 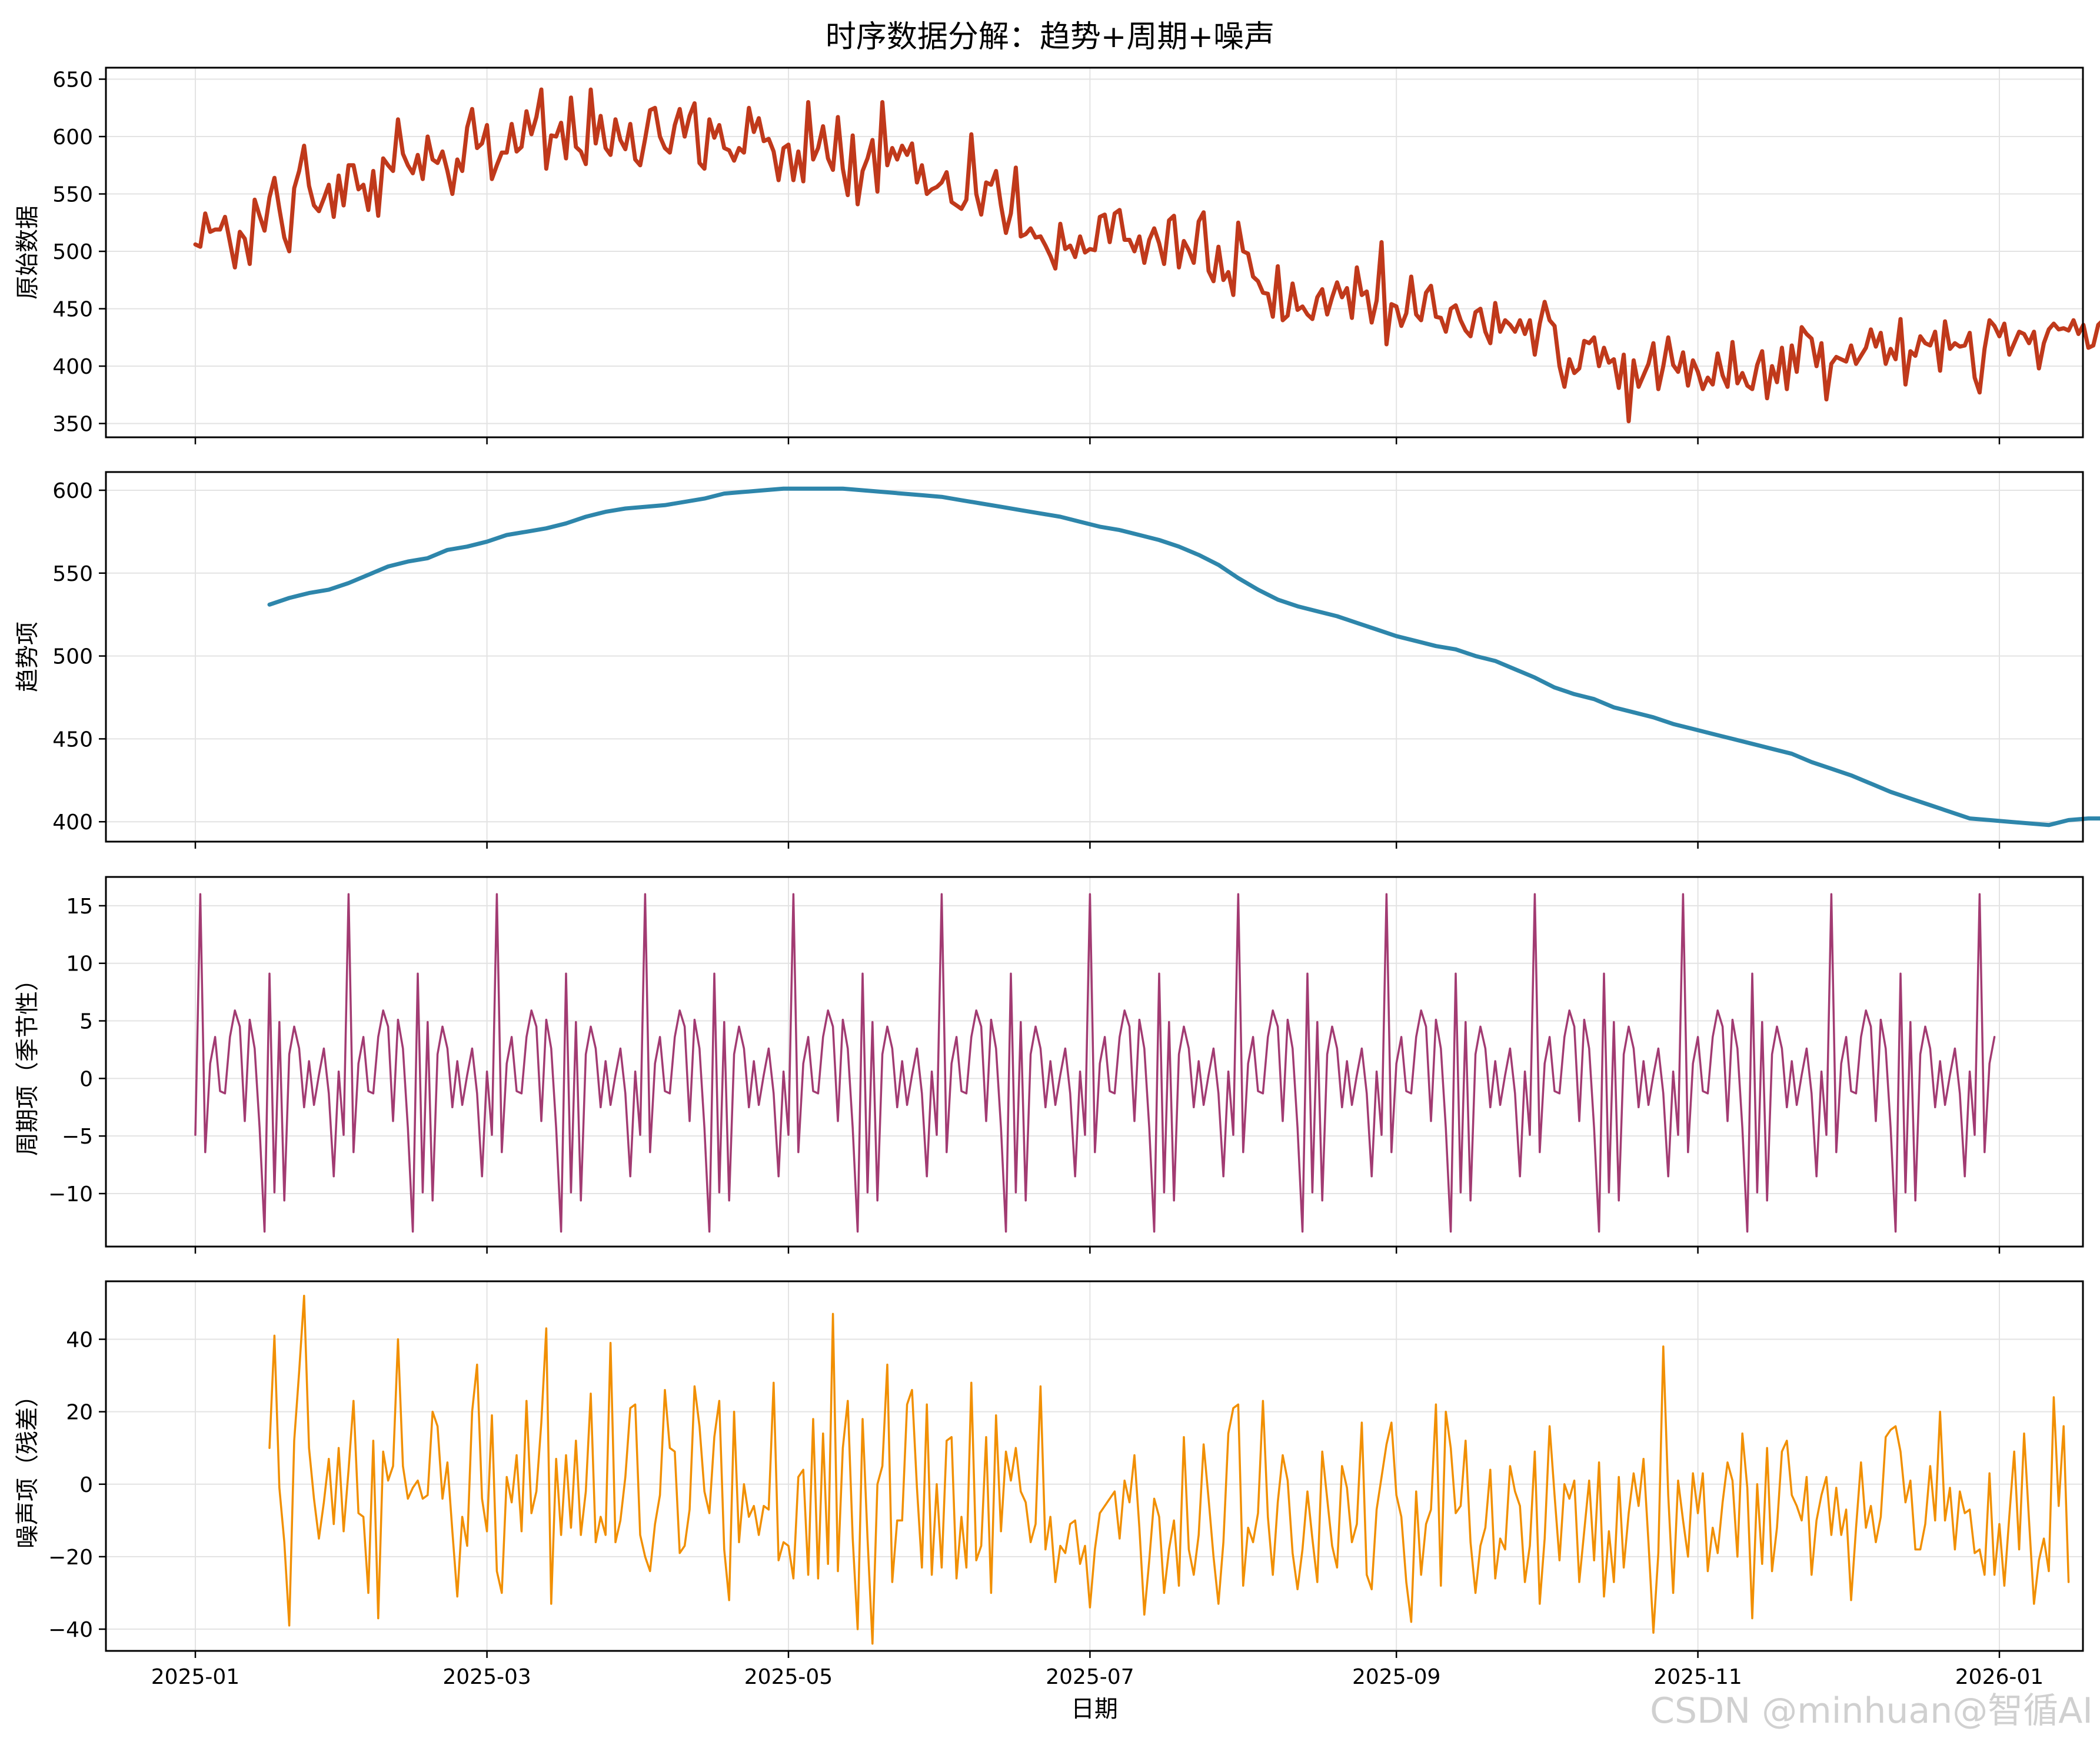 What do you see at coordinates (79, 1413) in the screenshot?
I see `y-tick-label: 20` at bounding box center [79, 1413].